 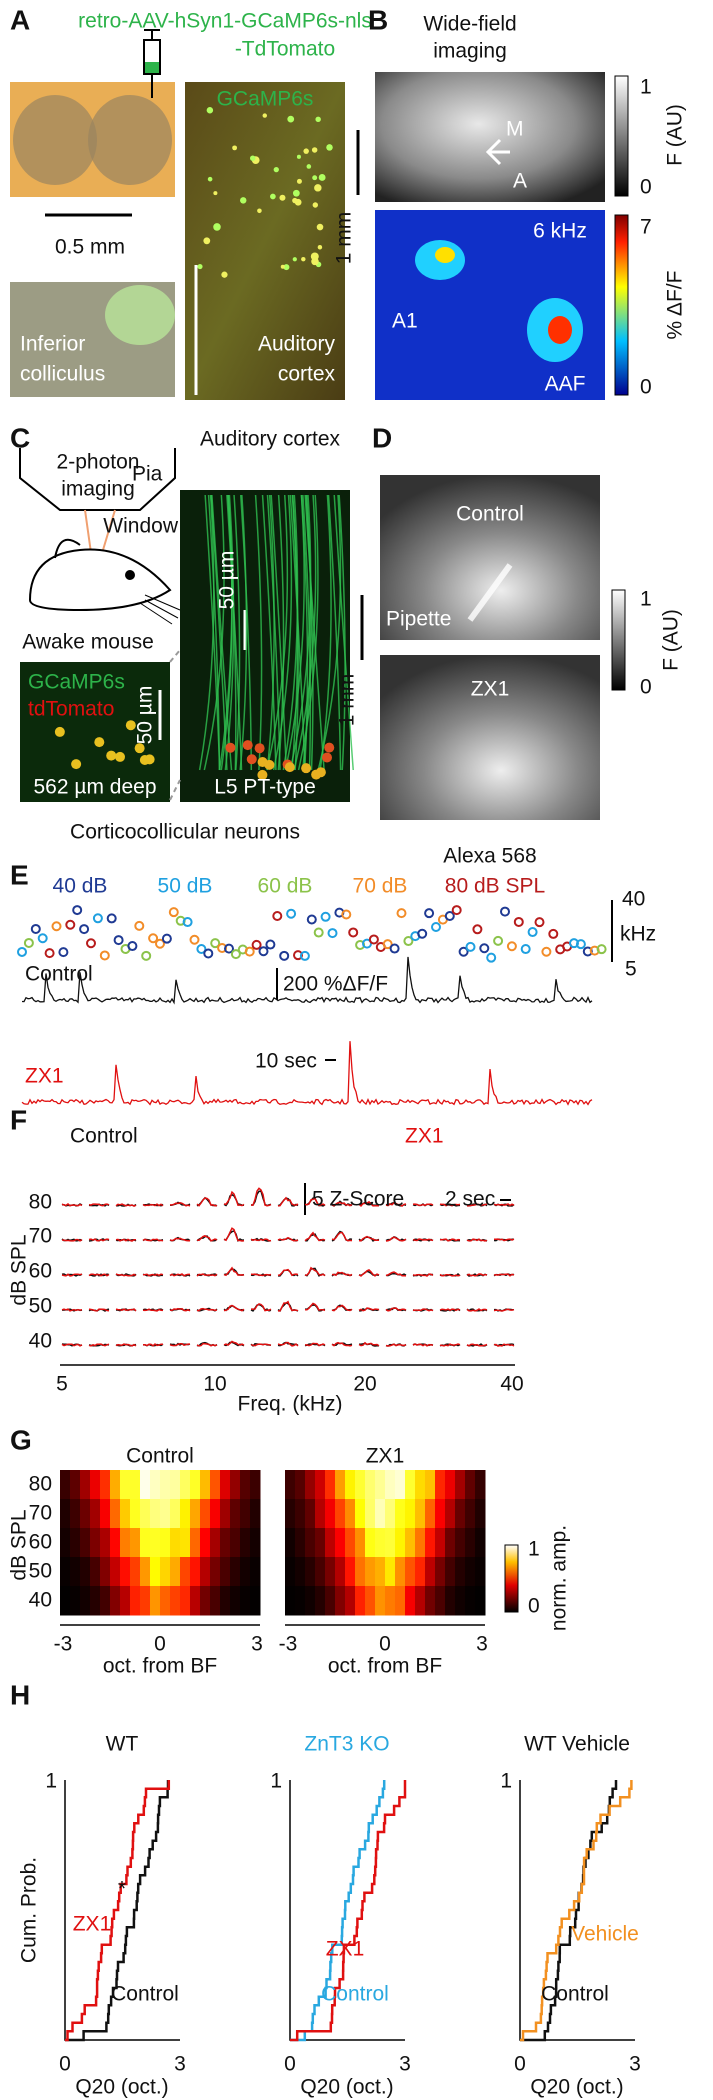 What do you see at coordinates (40, 1600) in the screenshot?
I see `label: 40` at bounding box center [40, 1600].